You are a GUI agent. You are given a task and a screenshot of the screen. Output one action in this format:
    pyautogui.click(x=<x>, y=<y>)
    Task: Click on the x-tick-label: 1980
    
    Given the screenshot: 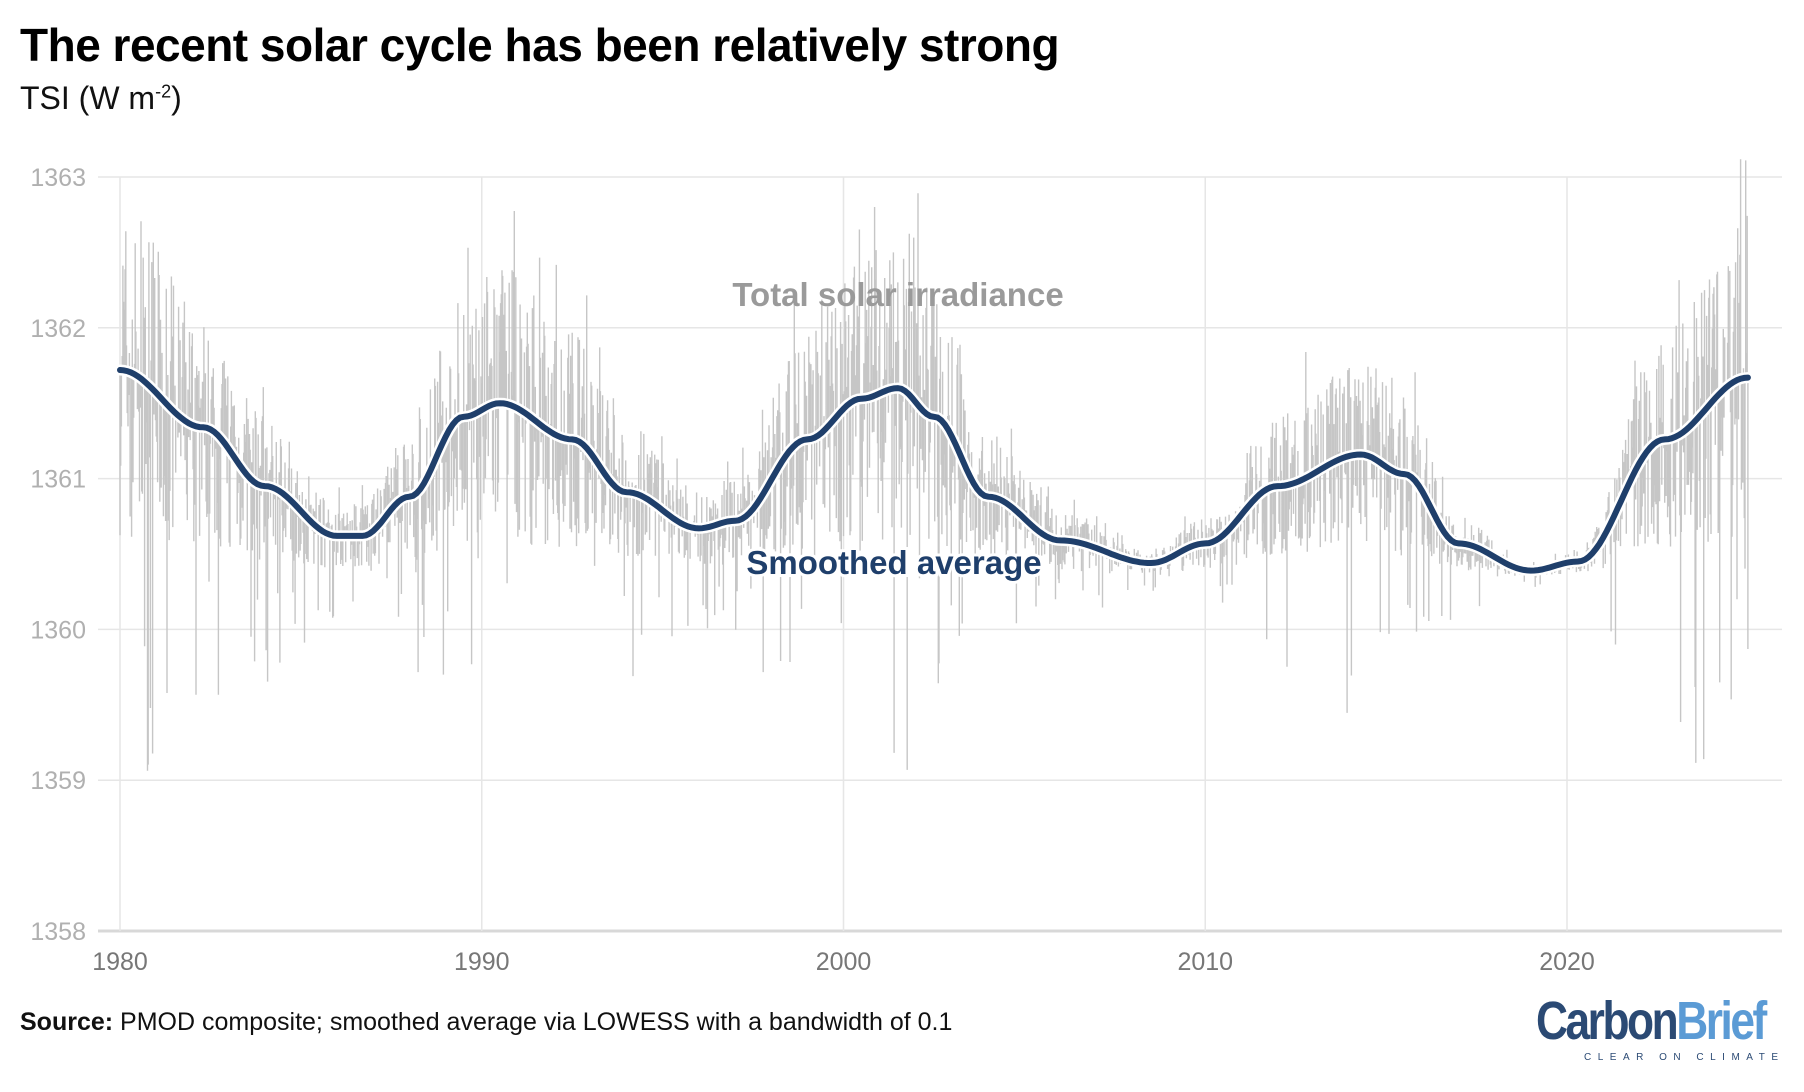 What is the action you would take?
    pyautogui.click(x=120, y=962)
    